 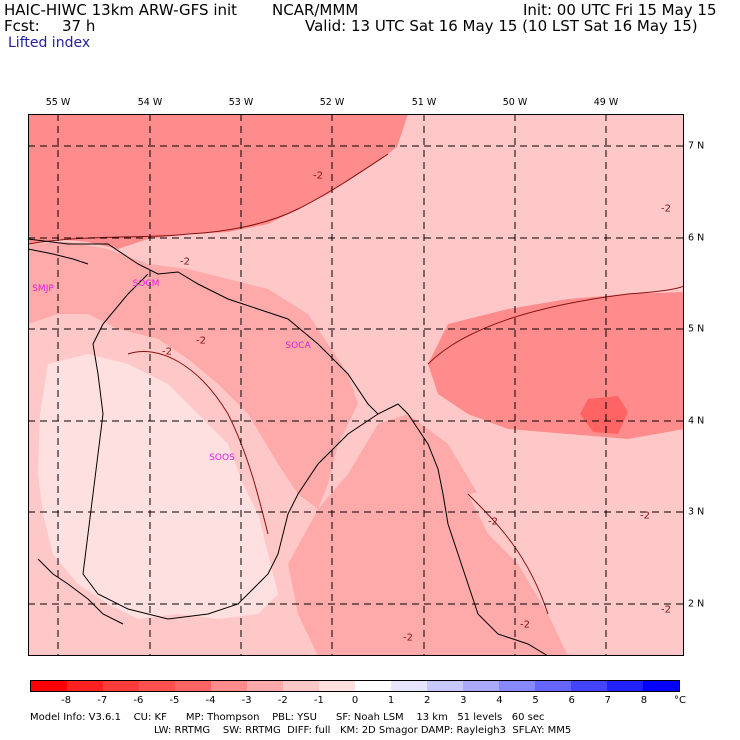 I want to click on colorbar-label: 5, so click(x=535, y=700).